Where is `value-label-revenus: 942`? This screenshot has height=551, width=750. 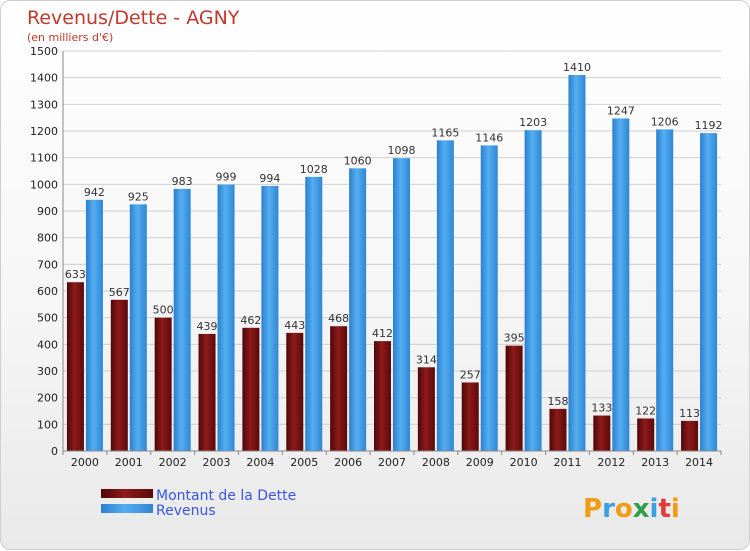 value-label-revenus: 942 is located at coordinates (94, 192).